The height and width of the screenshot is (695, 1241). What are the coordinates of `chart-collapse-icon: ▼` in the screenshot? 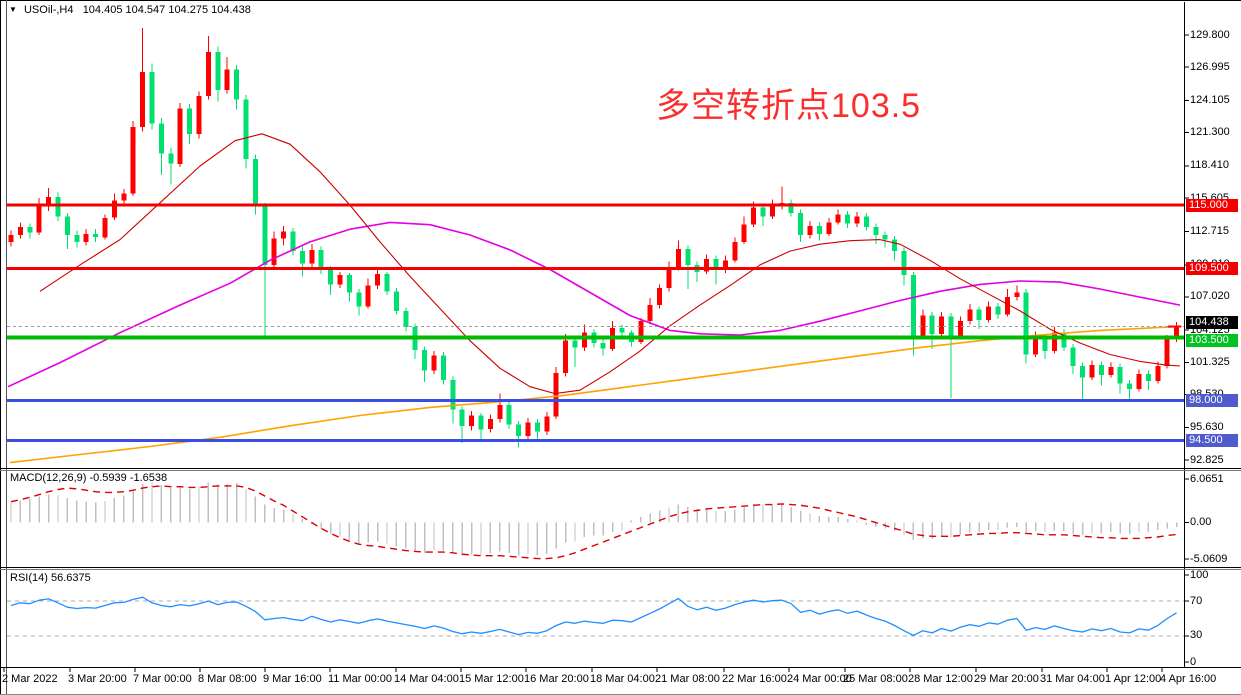 It's located at (13, 9).